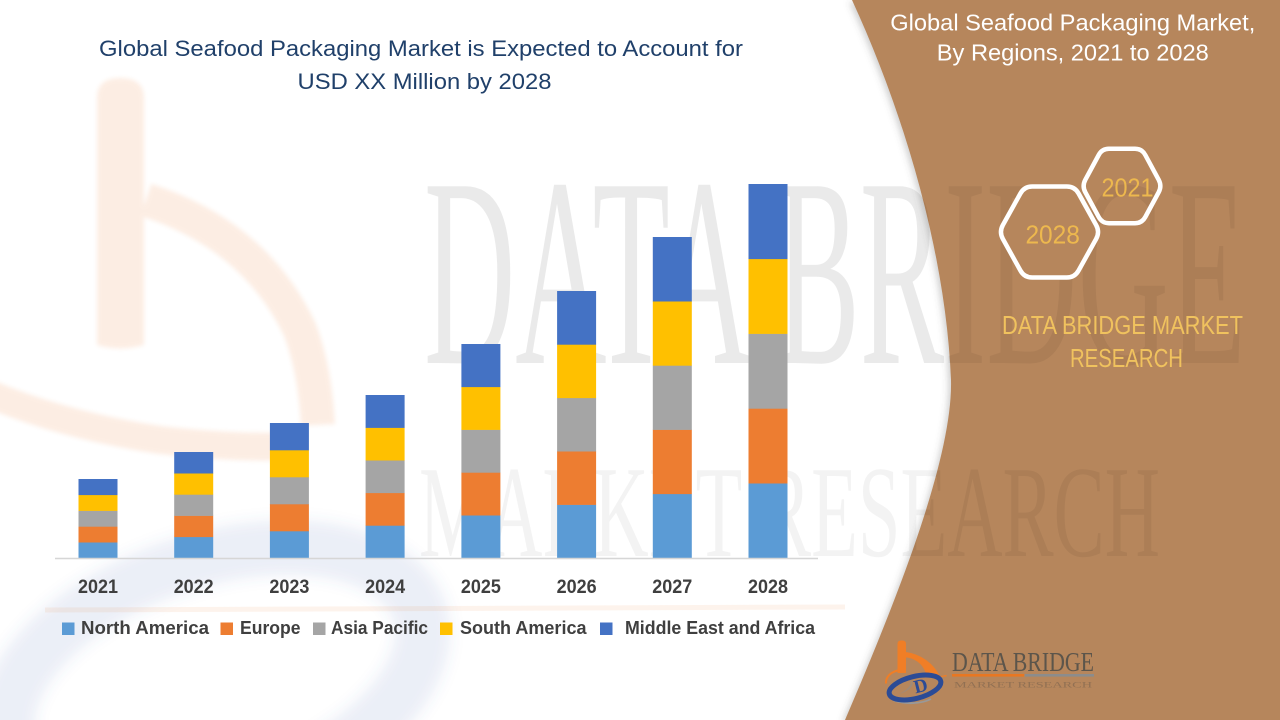  I want to click on svg-text: RESEARCH, so click(1126, 358).